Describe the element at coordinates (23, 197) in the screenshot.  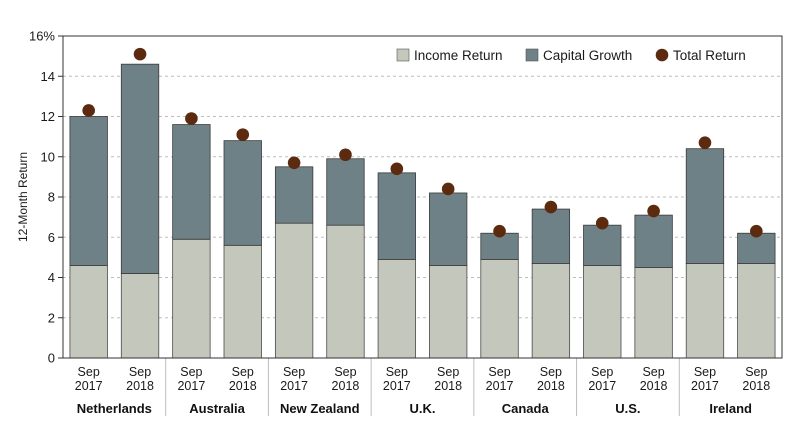
I see `y-axis-title: 12-Month Return` at that location.